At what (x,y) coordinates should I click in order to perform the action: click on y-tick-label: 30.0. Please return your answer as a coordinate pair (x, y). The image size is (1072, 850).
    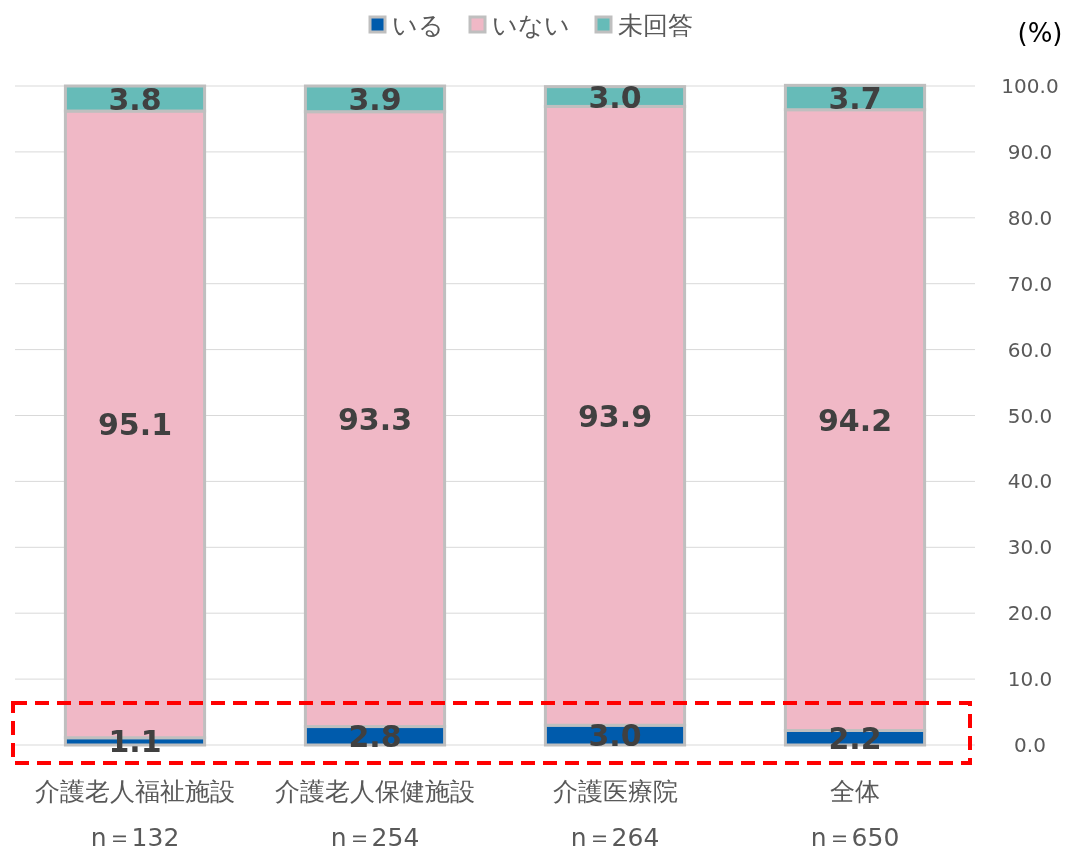
    Looking at the image, I should click on (1030, 547).